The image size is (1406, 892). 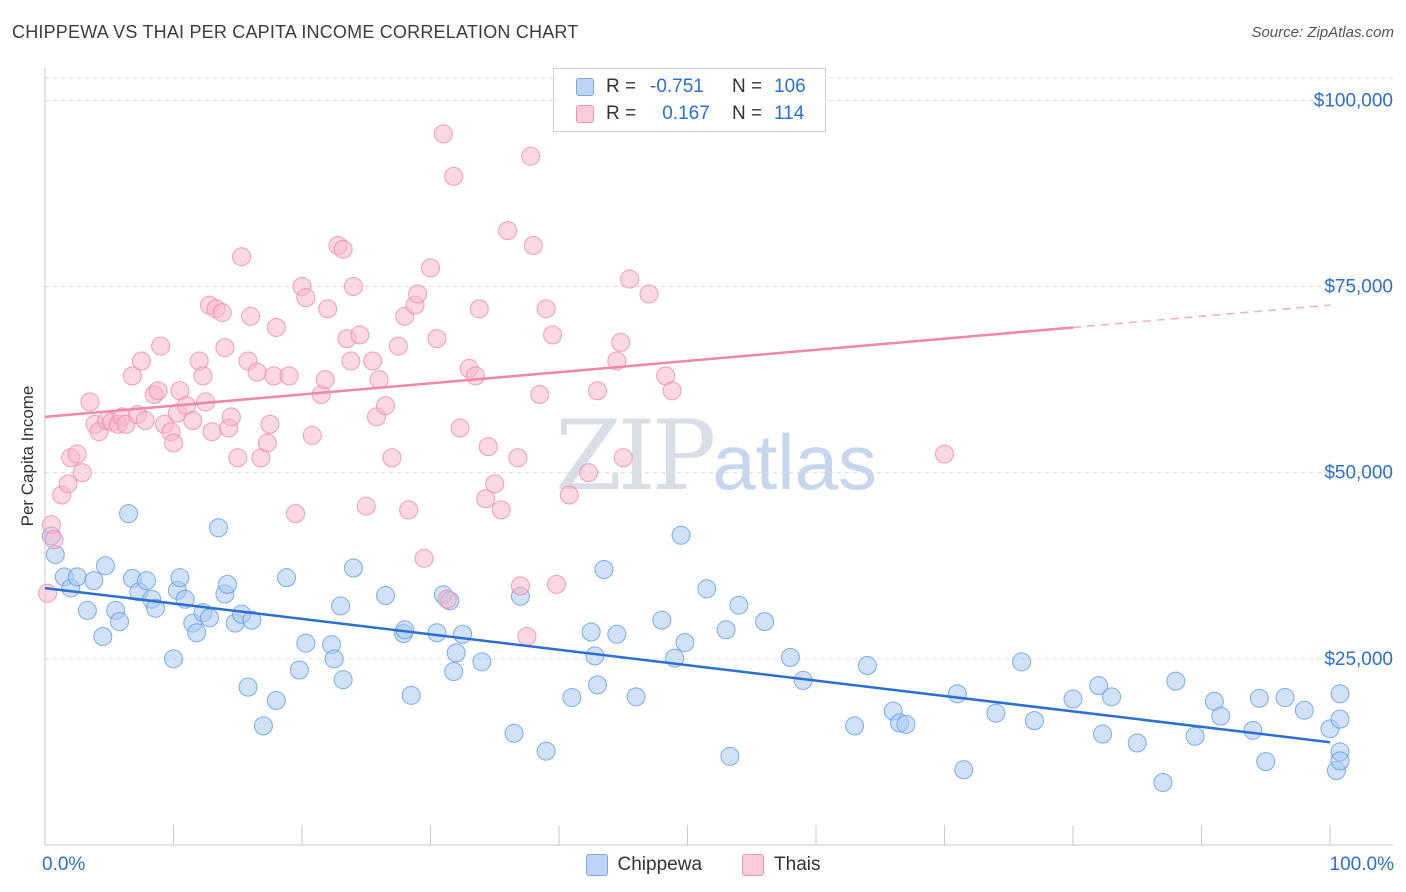 What do you see at coordinates (789, 113) in the screenshot?
I see `legend-n-value: 114` at bounding box center [789, 113].